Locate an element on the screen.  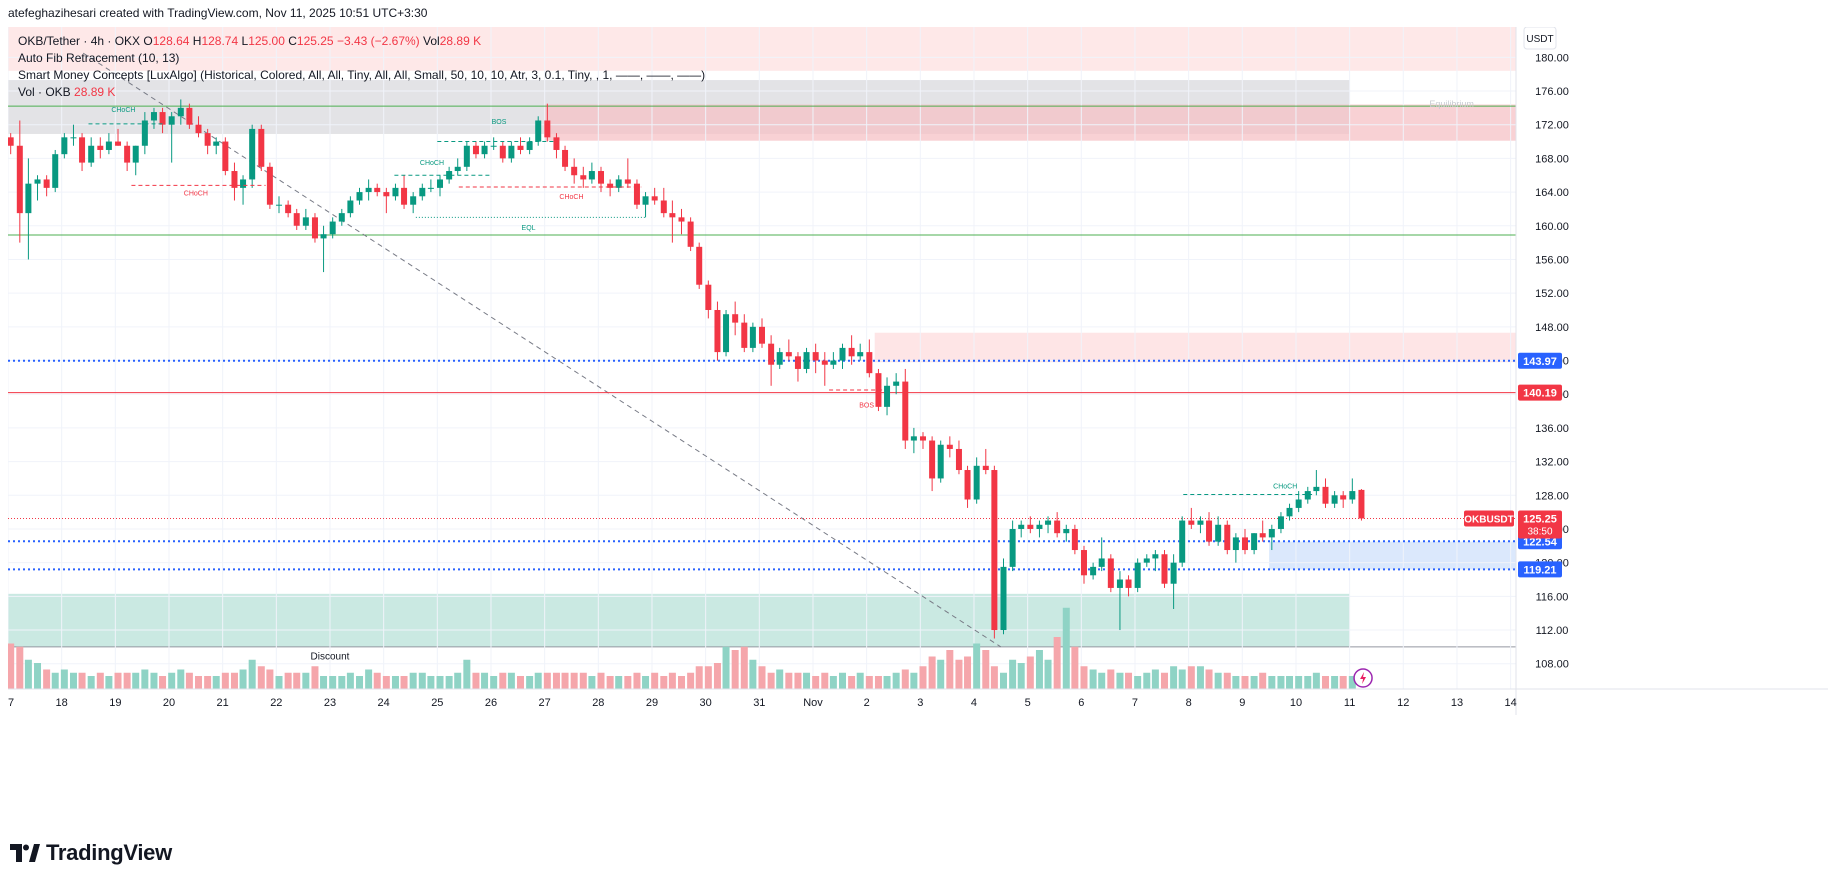
price-badge-140.19 is located at coordinates (1540, 392).